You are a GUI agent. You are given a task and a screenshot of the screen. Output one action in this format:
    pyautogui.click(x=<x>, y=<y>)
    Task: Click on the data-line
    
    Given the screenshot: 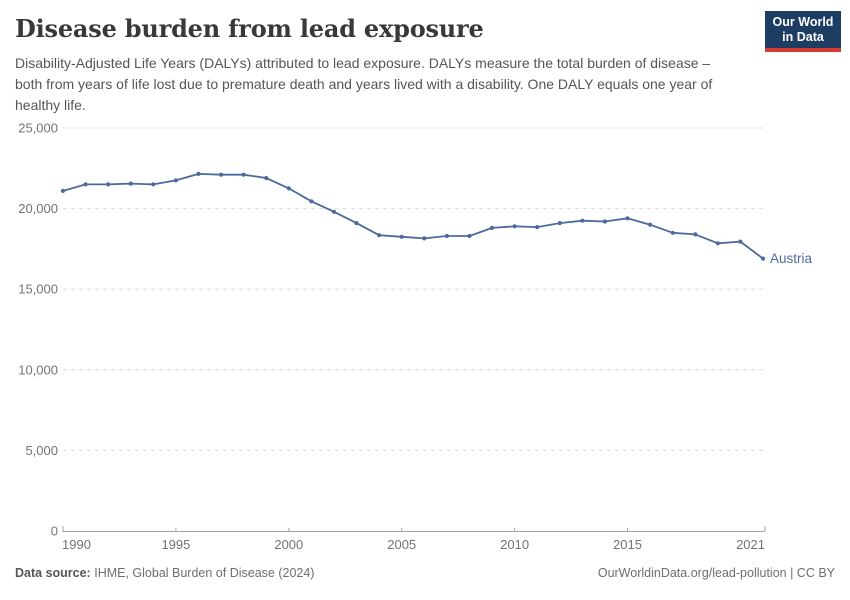 What is the action you would take?
    pyautogui.click(x=413, y=216)
    